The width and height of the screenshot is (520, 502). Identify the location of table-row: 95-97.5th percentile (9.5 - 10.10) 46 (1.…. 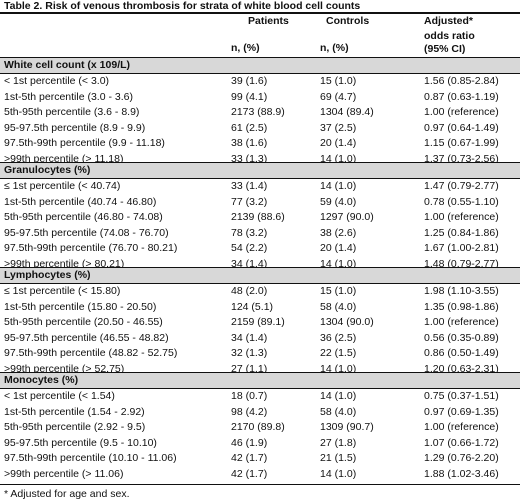
(260, 443).